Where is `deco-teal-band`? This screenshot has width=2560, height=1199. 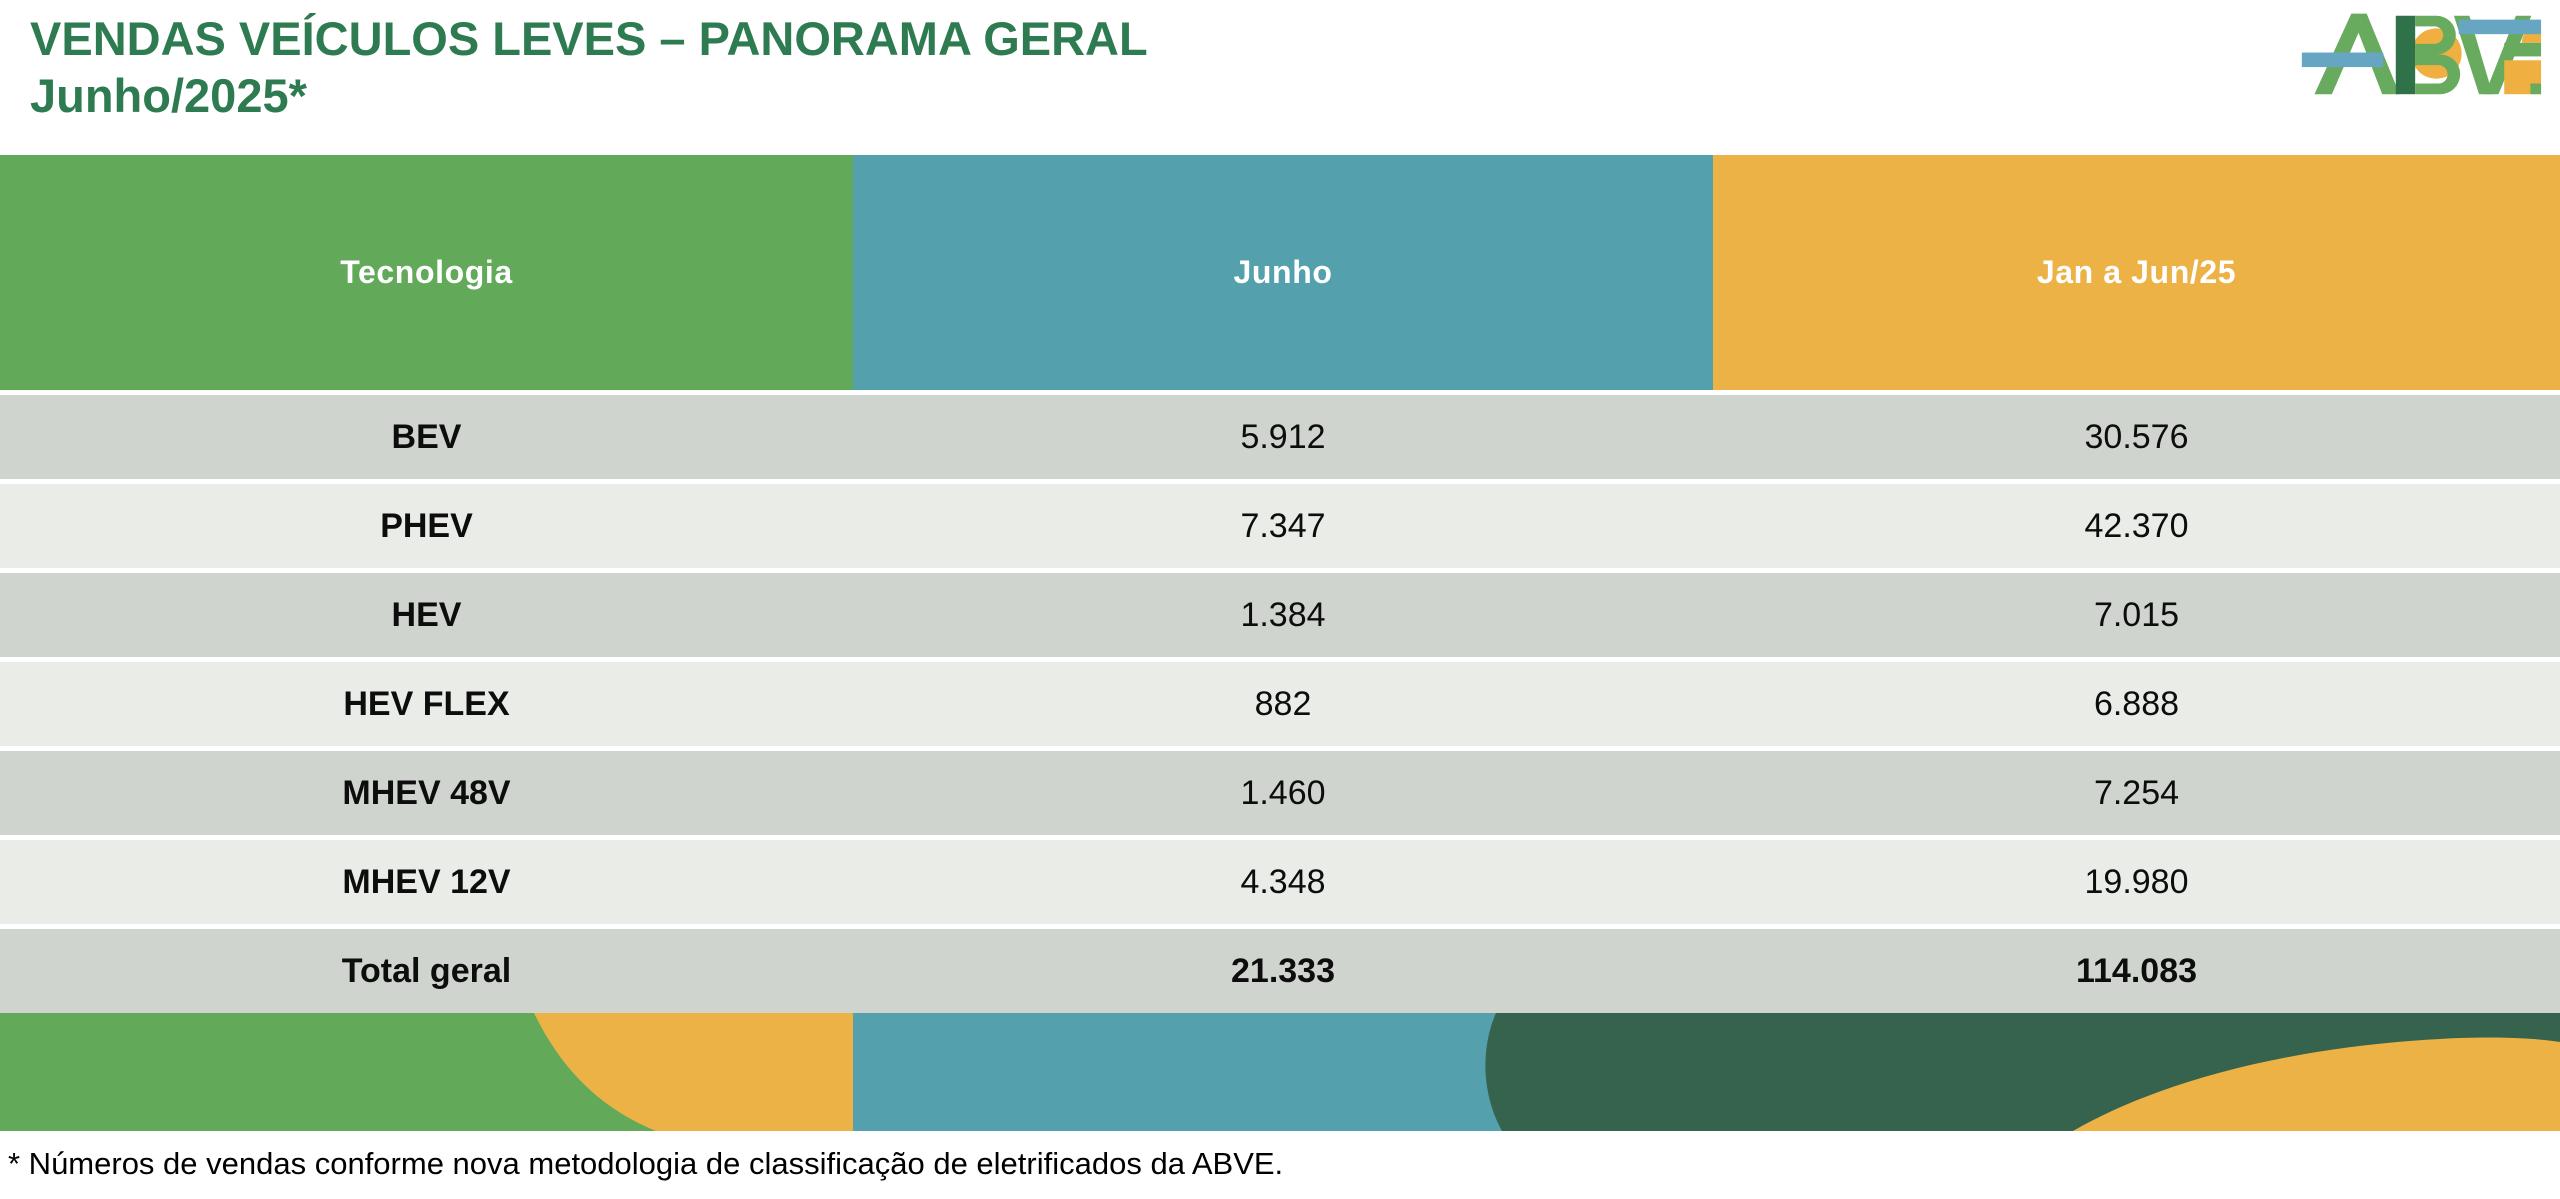
deco-teal-band is located at coordinates (1183, 1072).